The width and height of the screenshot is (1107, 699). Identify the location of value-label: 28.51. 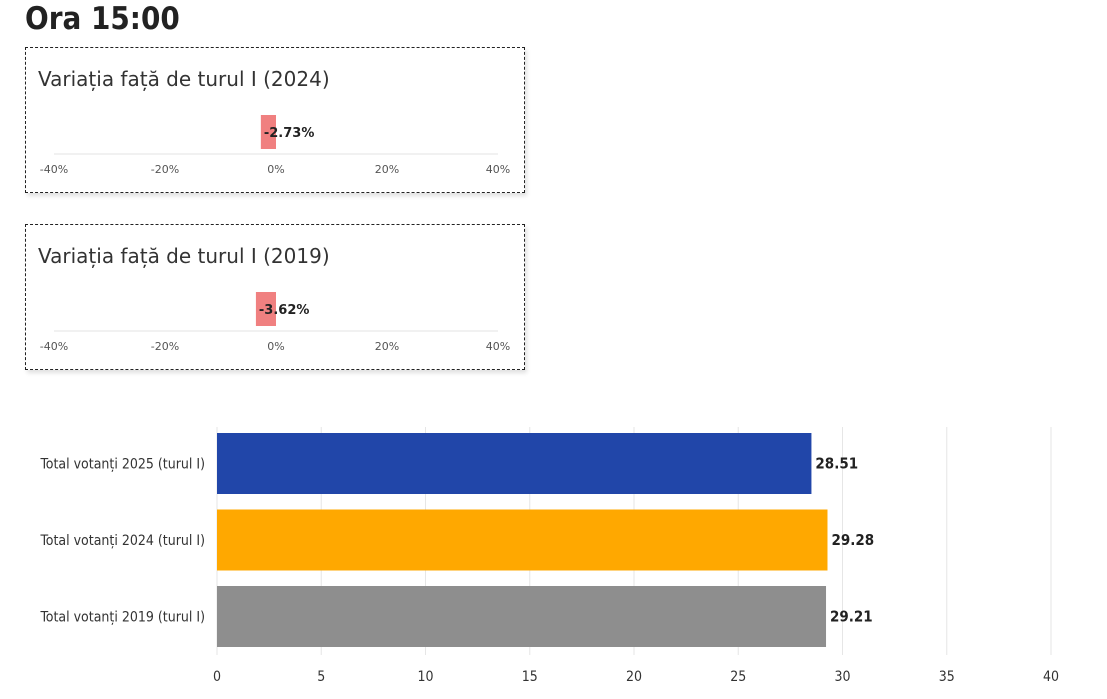
(836, 464).